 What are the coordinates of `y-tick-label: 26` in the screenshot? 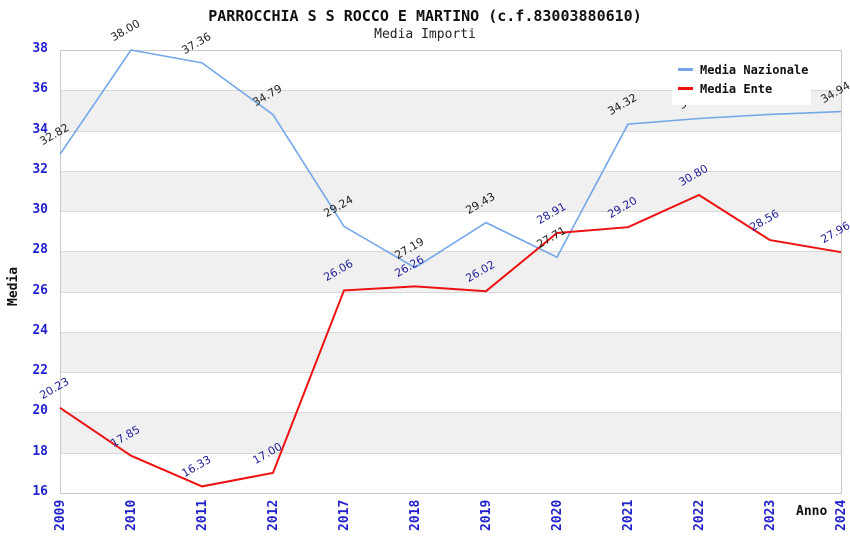 It's located at (40, 290).